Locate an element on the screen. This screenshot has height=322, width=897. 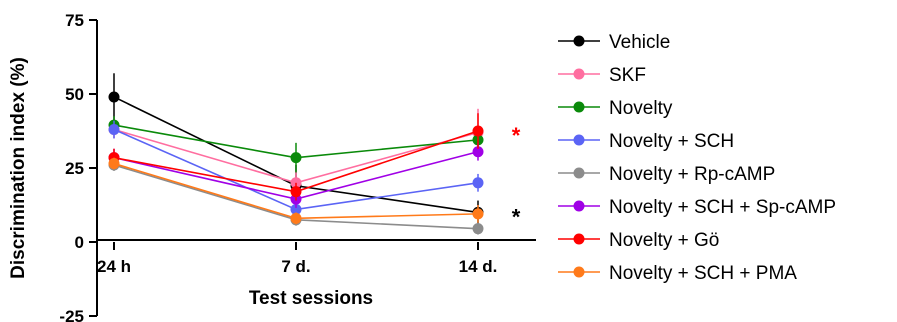
legend-item-novelty: Novelty is located at coordinates (615, 108).